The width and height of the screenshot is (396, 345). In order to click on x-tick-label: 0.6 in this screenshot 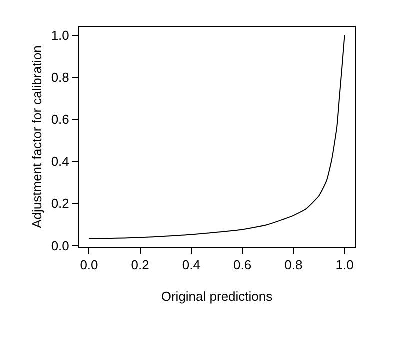, I will do `click(243, 265)`.